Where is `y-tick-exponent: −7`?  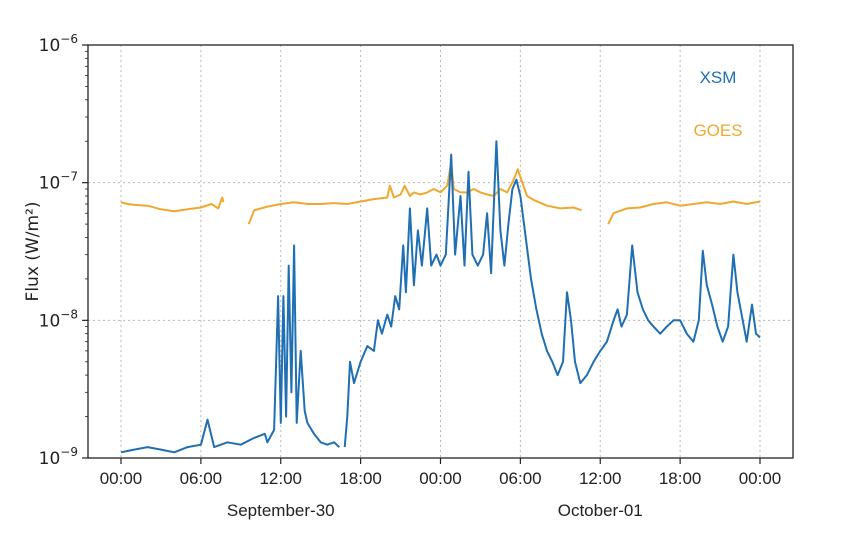 y-tick-exponent: −7 is located at coordinates (69, 177).